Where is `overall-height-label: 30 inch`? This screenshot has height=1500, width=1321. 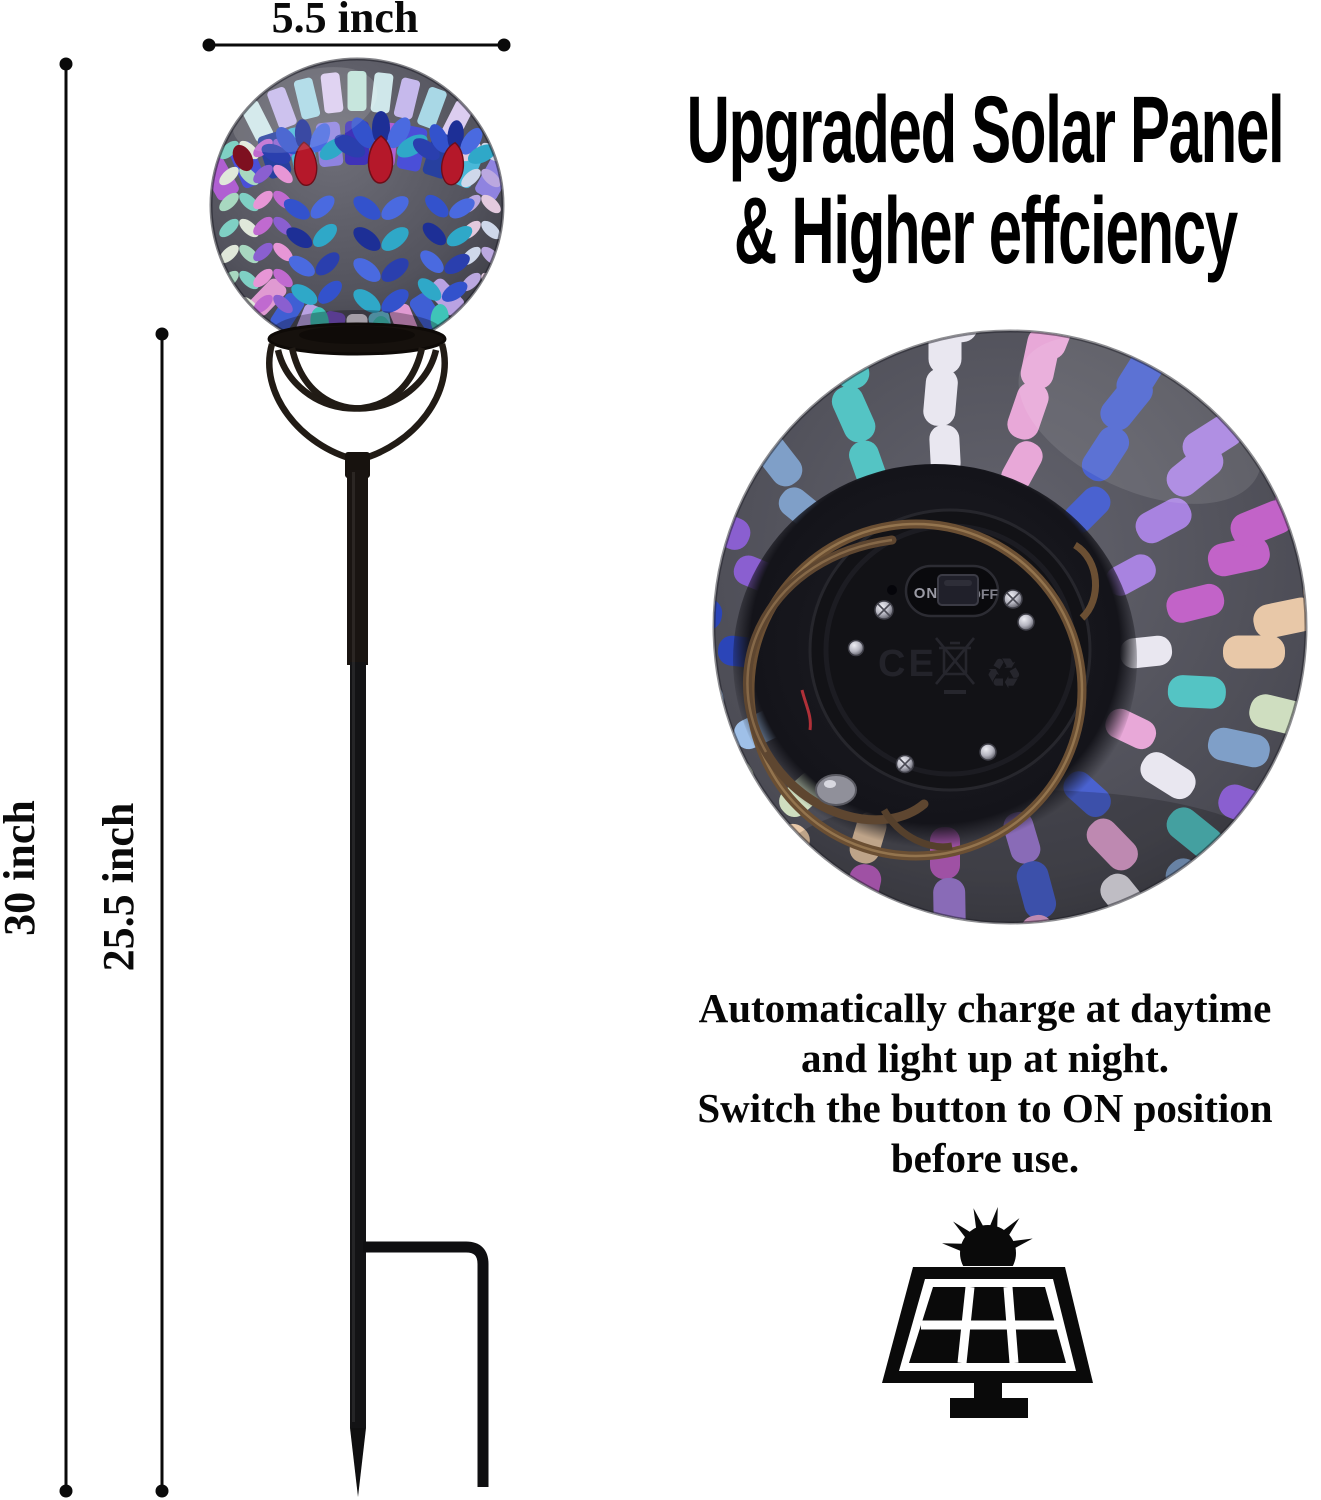 overall-height-label: 30 inch is located at coordinates (22, 868).